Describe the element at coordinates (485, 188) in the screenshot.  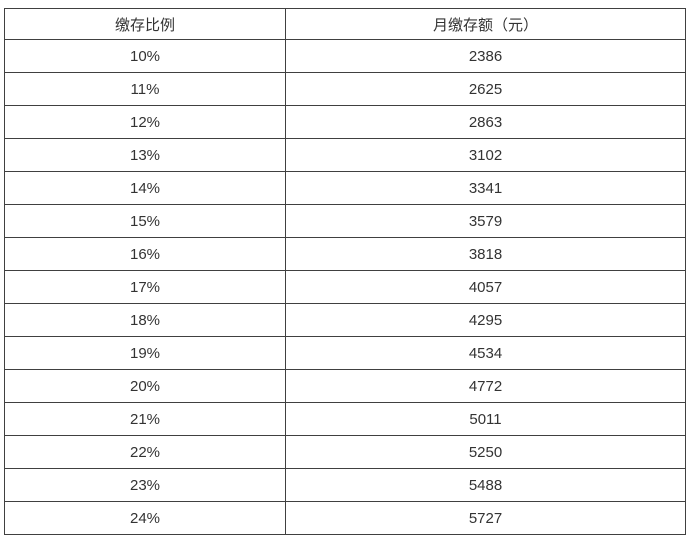
I see `amount-cell: 3341` at that location.